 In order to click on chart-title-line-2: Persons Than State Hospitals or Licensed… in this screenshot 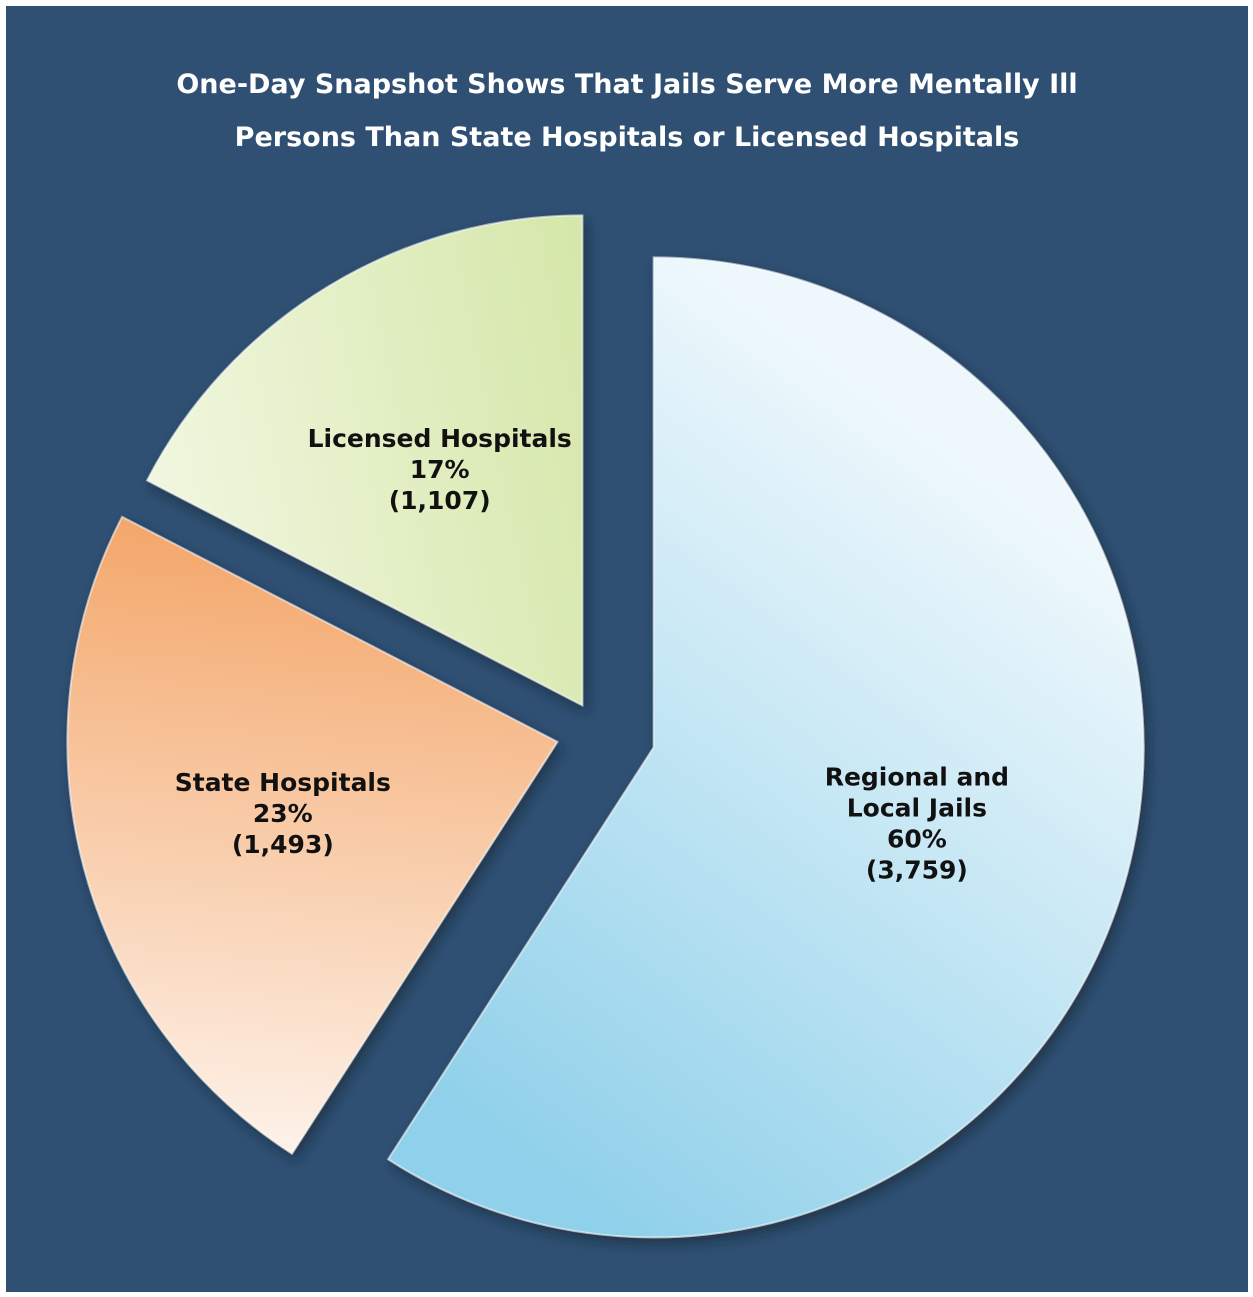, I will do `click(627, 137)`.